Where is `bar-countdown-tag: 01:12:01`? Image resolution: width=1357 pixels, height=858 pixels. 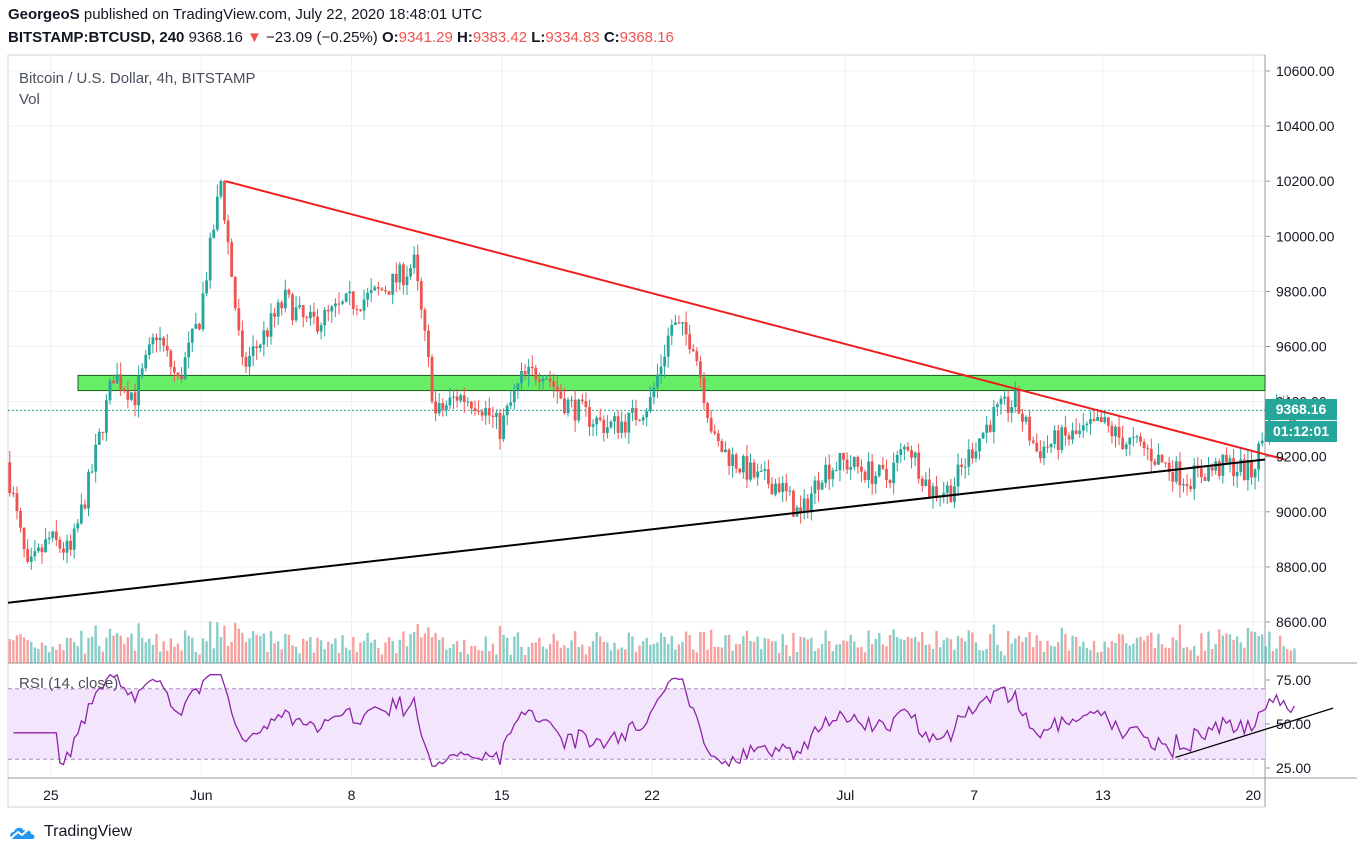 bar-countdown-tag: 01:12:01 is located at coordinates (1301, 432).